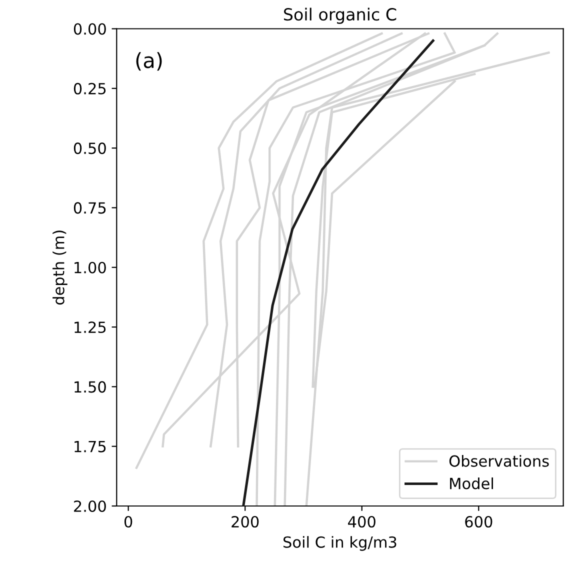 The image size is (569, 575). Describe the element at coordinates (149, 61) in the screenshot. I see `annotation: (a)` at that location.